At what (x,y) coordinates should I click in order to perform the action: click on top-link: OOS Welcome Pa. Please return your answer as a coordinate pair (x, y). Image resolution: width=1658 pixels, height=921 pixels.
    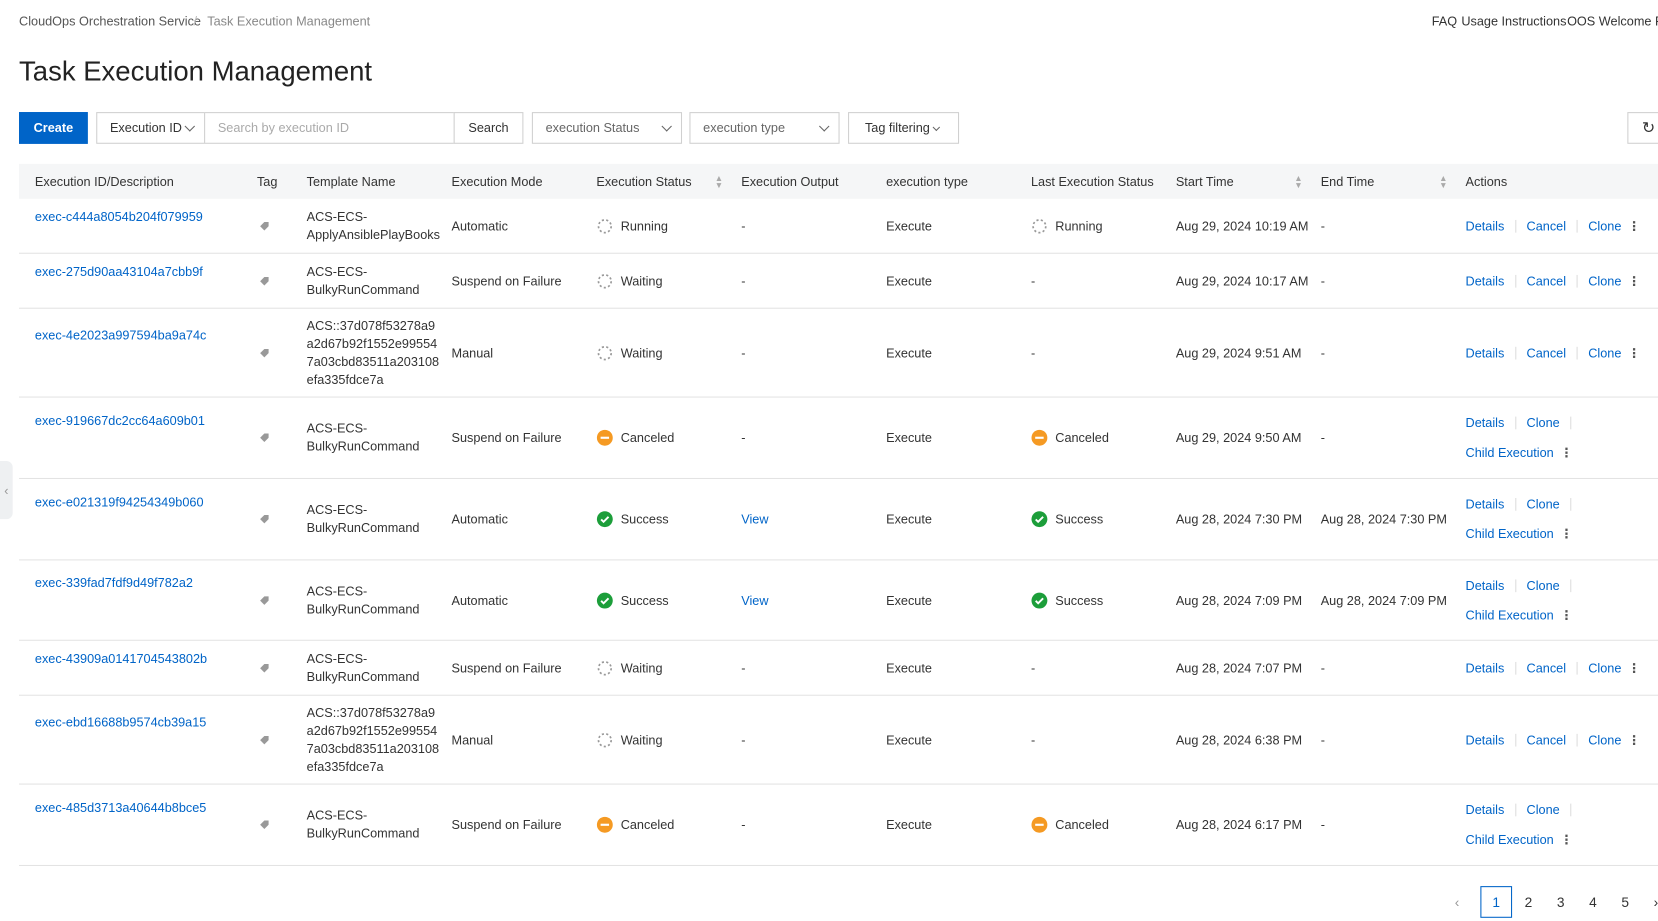
    Looking at the image, I should click on (1612, 21).